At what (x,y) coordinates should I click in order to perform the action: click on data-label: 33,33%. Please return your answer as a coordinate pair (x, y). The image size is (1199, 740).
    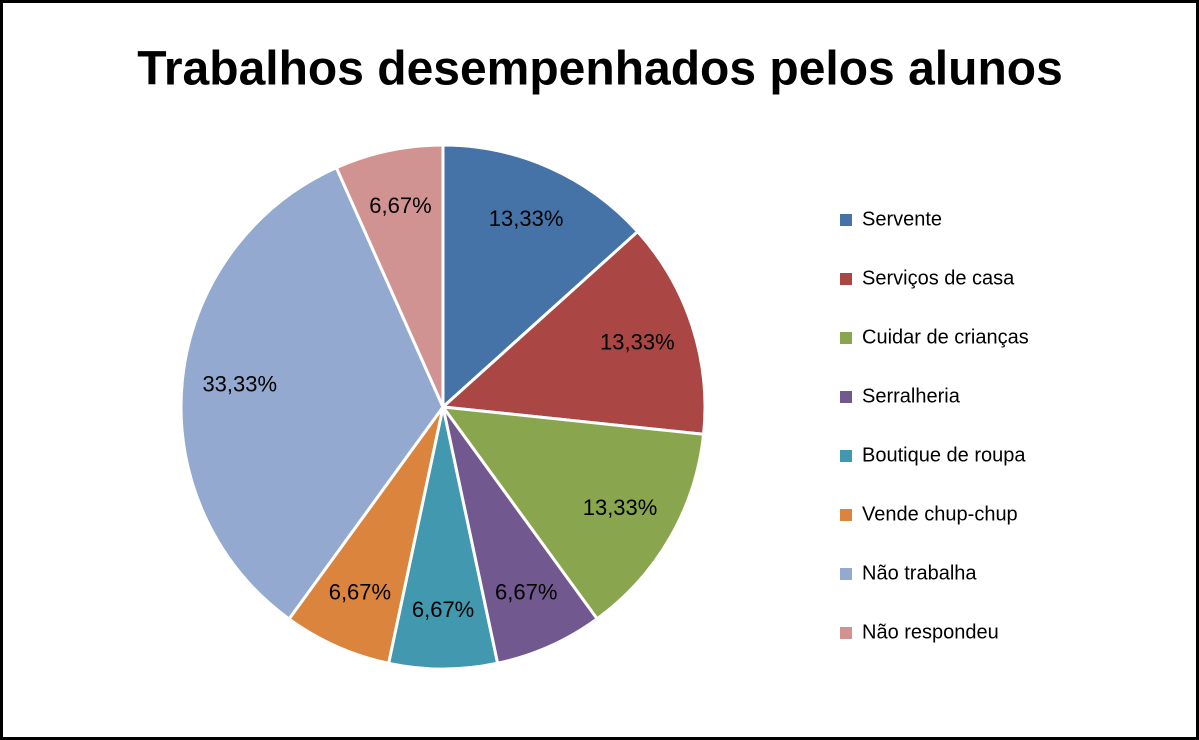
    Looking at the image, I should click on (239, 383).